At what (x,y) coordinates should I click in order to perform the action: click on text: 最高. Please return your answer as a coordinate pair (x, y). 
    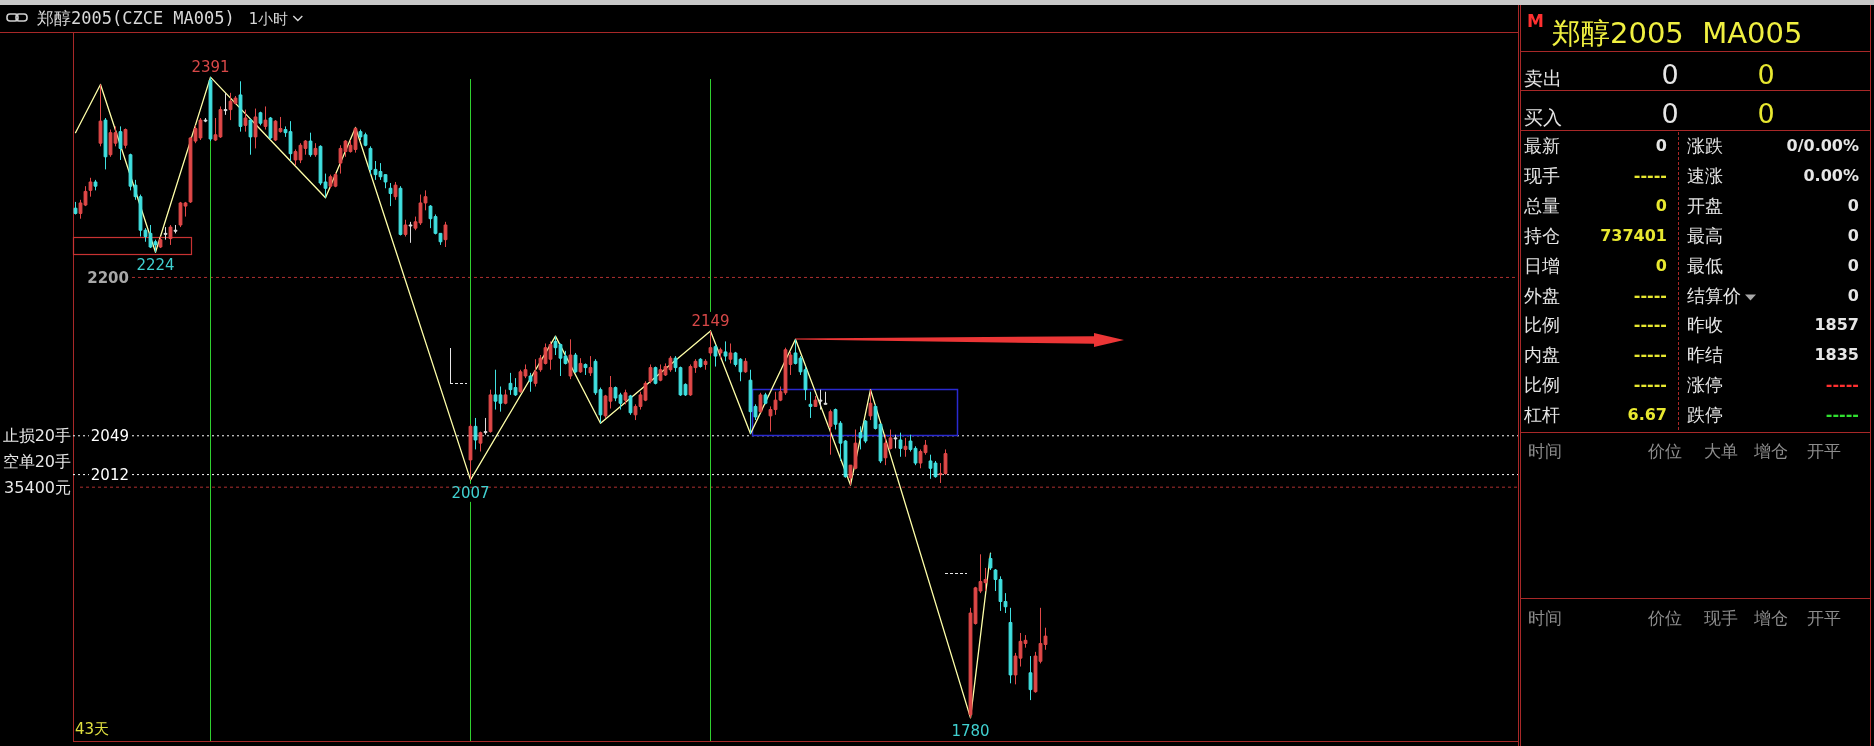
    Looking at the image, I should click on (1705, 235).